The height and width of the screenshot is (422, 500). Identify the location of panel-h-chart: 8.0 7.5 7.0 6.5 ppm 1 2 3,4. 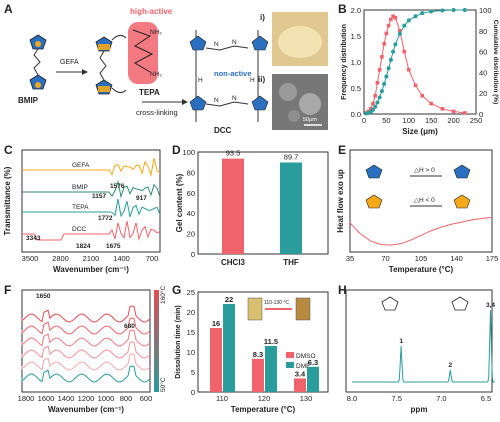
(420, 351).